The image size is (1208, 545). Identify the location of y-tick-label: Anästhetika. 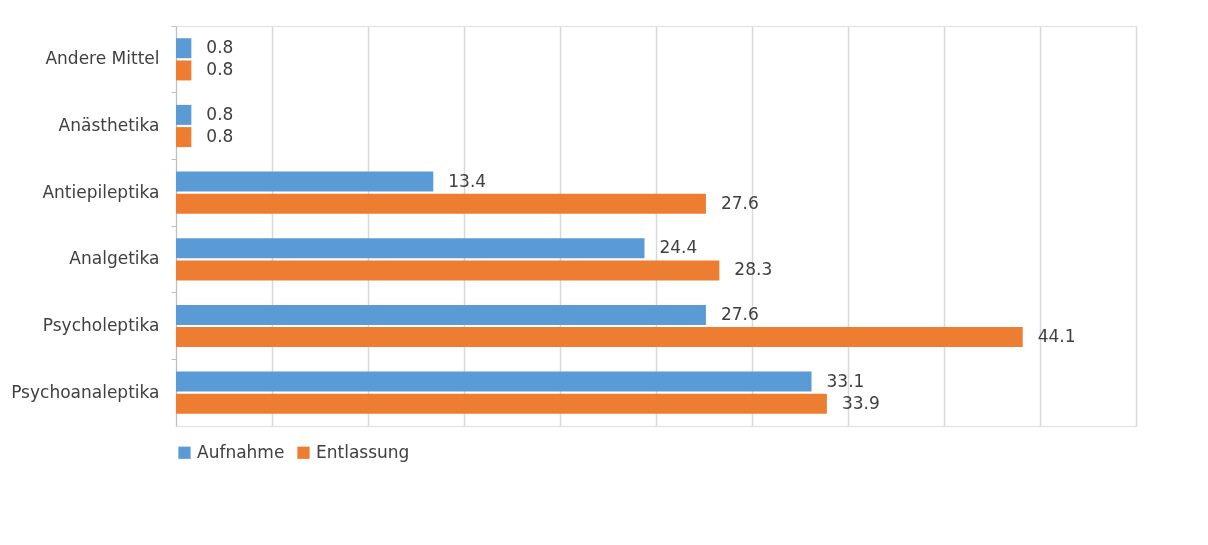
(109, 125).